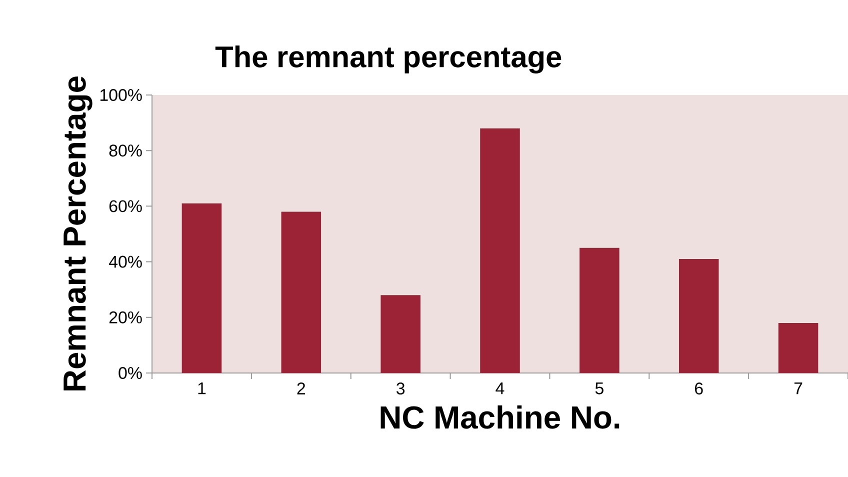 The height and width of the screenshot is (477, 848). What do you see at coordinates (388, 60) in the screenshot?
I see `chart-title: The remnant percentage` at bounding box center [388, 60].